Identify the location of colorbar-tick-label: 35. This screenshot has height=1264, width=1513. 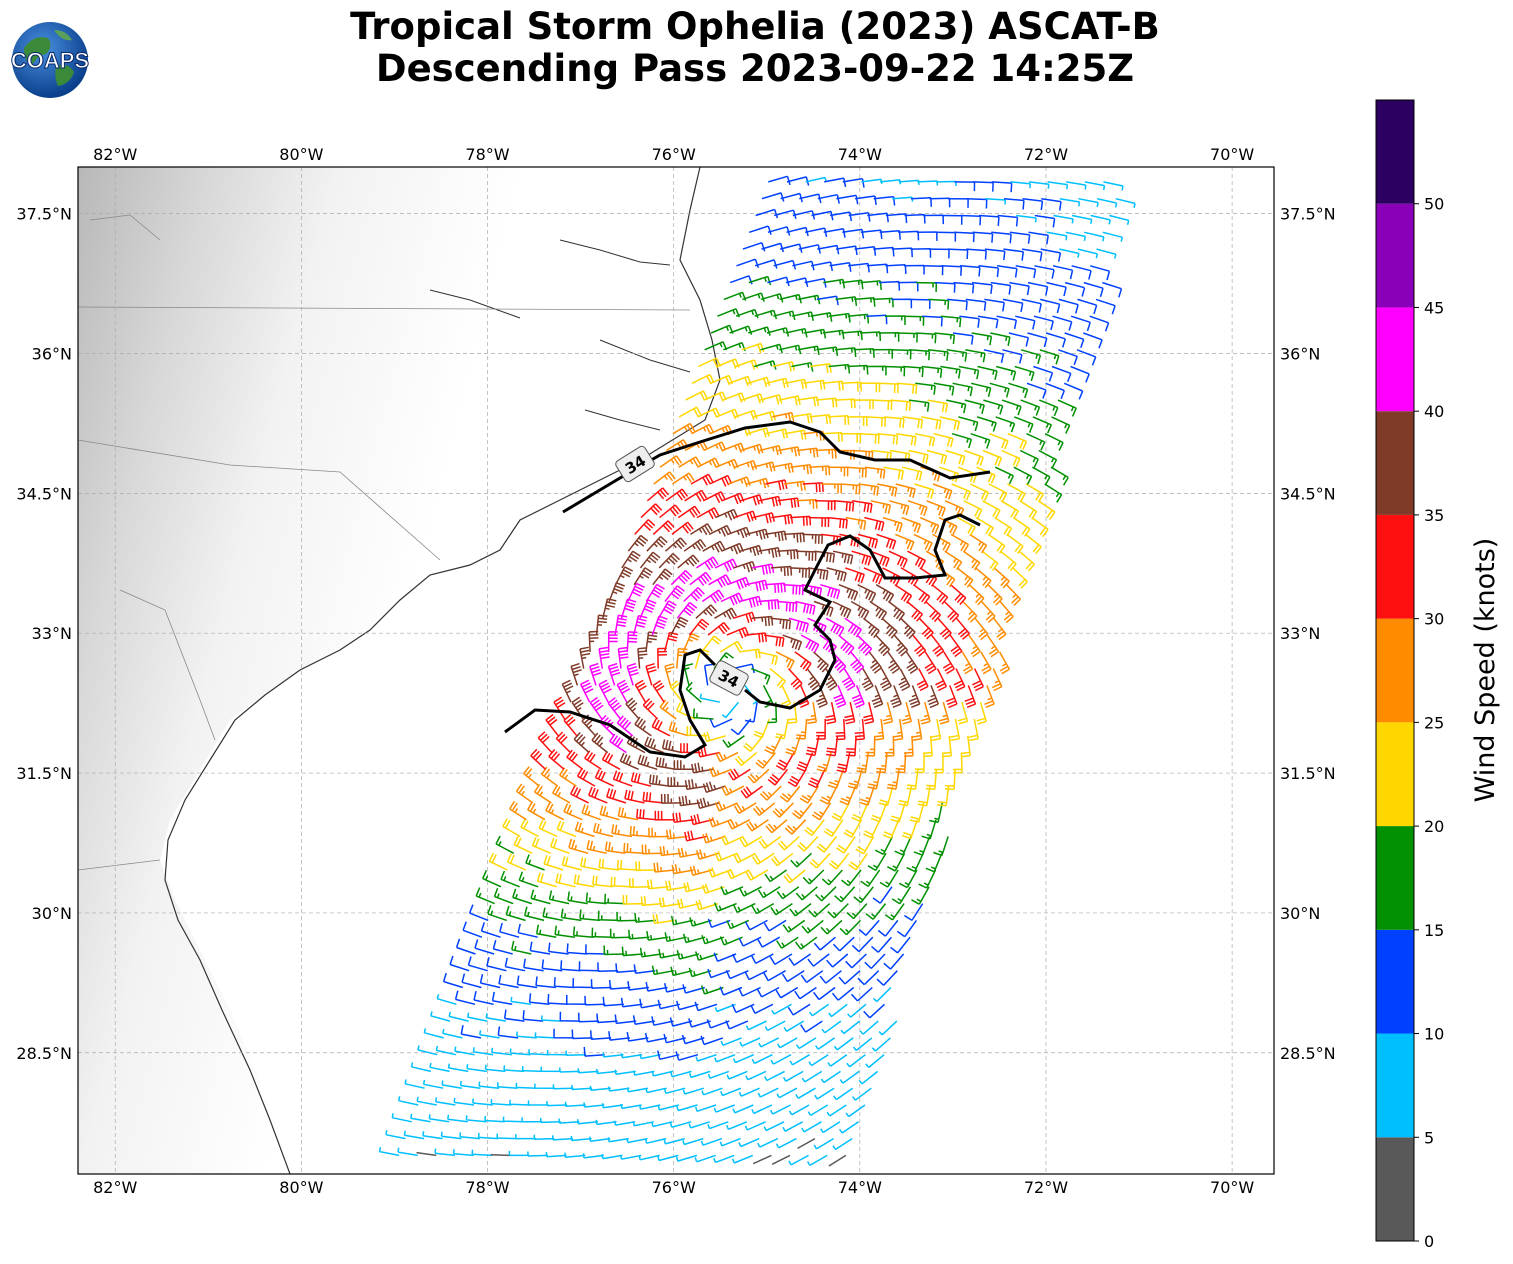
(1434, 515).